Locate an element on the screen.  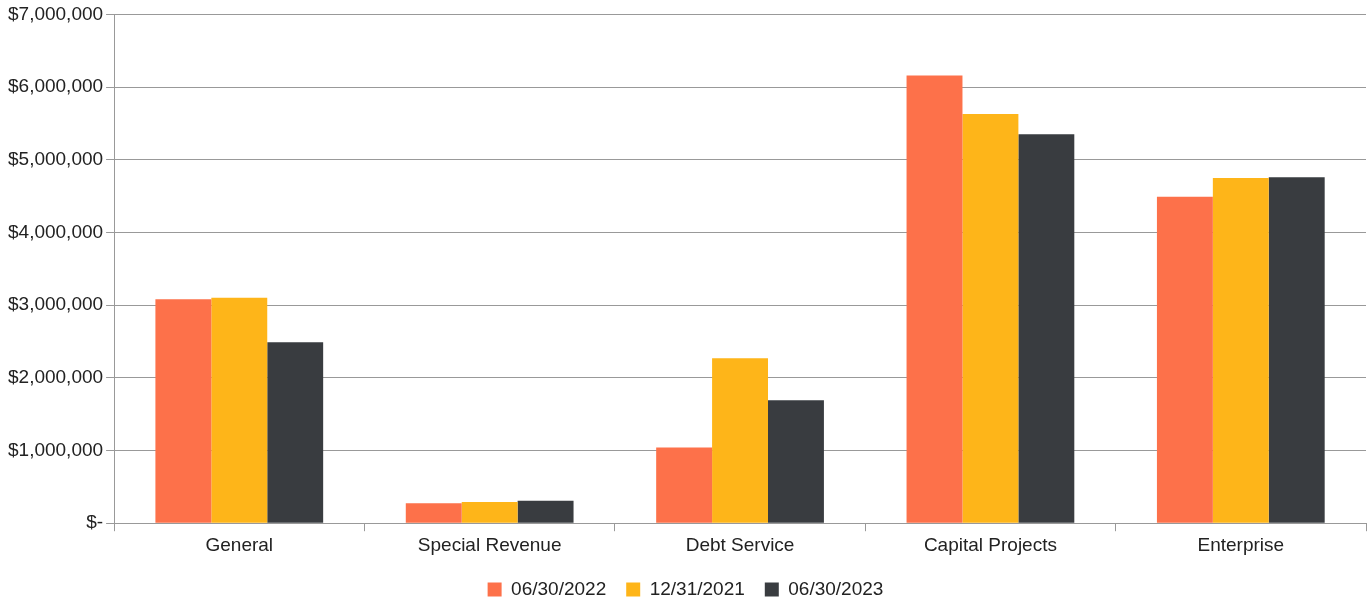
y-tick-label: $3,000,000 is located at coordinates (56, 304).